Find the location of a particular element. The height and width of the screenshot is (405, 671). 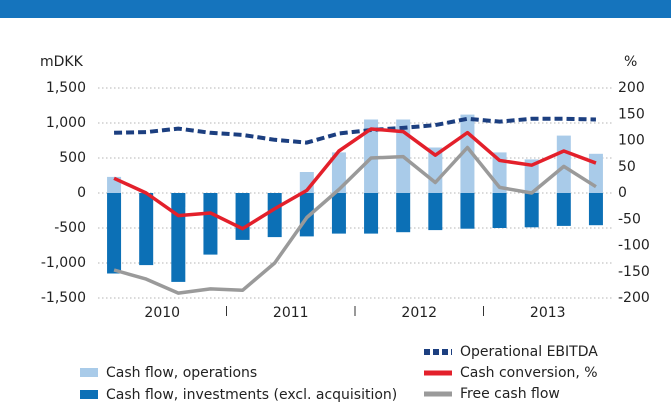

x-group-label: 2013 is located at coordinates (548, 313).